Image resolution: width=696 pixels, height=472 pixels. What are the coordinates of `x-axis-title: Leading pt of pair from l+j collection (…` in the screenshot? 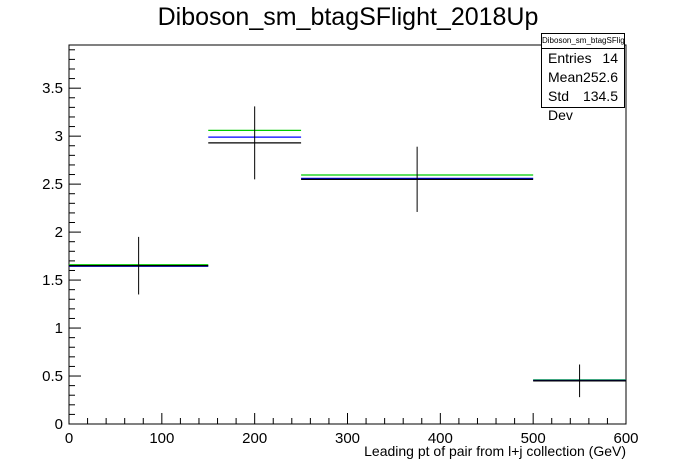 It's located at (495, 451).